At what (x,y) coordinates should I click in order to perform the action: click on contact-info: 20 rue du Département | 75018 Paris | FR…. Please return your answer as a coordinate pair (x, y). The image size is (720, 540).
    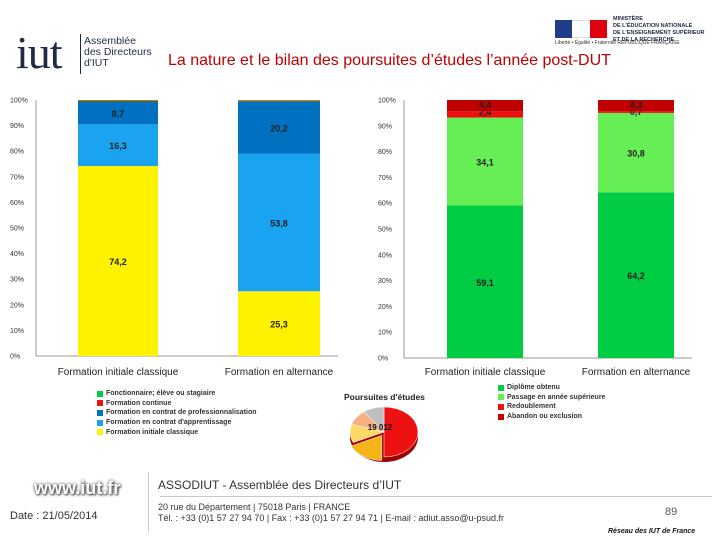
    Looking at the image, I should click on (331, 513).